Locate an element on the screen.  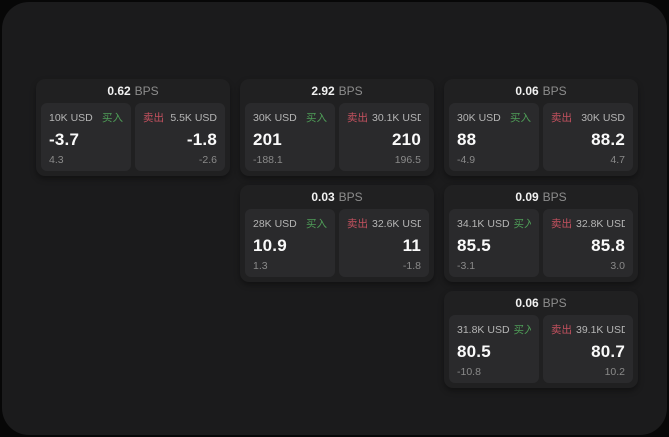
sell-price: 88.2 is located at coordinates (608, 140).